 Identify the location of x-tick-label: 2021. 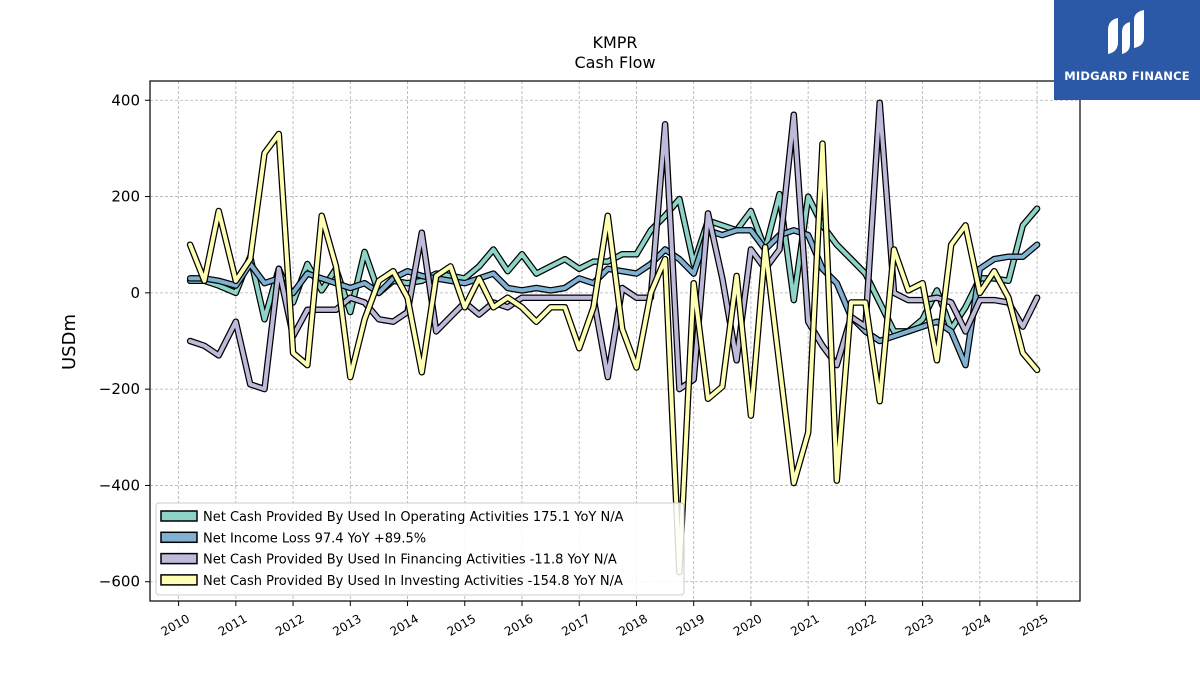
(804, 624).